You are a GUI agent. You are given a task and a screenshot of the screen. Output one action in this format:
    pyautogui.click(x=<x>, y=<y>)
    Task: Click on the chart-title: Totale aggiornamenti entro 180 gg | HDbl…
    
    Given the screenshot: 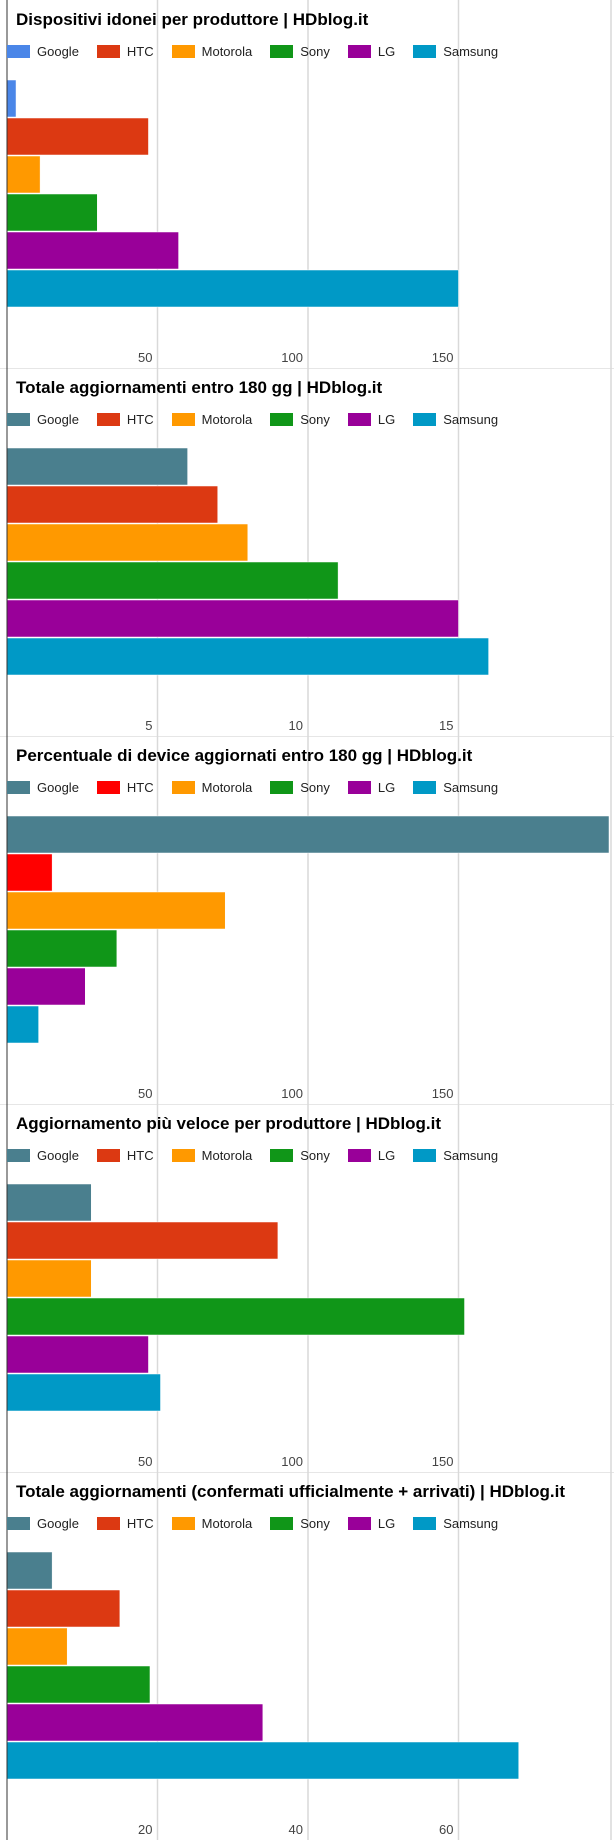 What is the action you would take?
    pyautogui.click(x=199, y=387)
    